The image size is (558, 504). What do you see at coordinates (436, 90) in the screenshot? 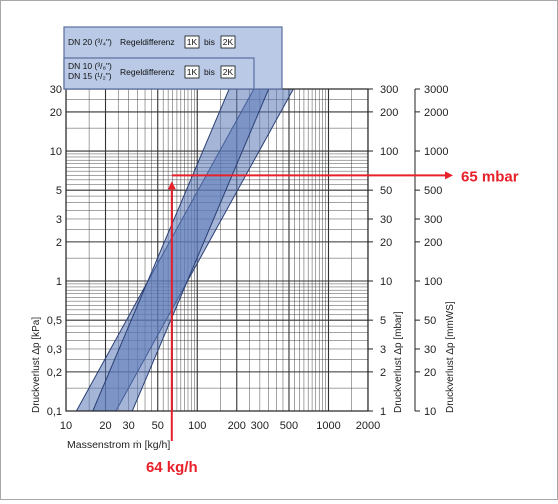
I see `y-mmws-tick-label: 3000` at bounding box center [436, 90].